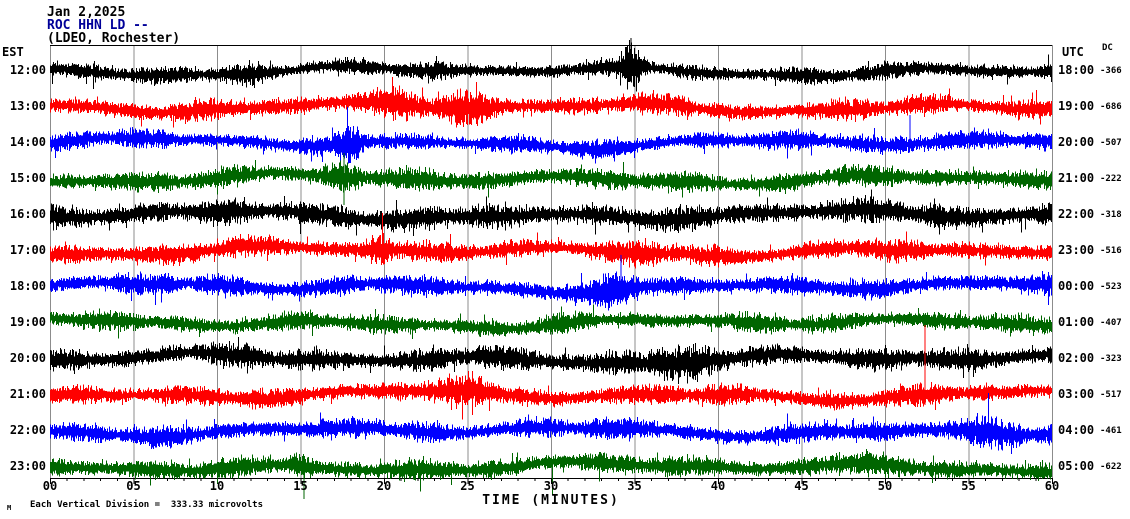 This screenshot has height=519, width=1130. Describe the element at coordinates (133, 486) in the screenshot. I see `x-axis-tick-label: 05` at that location.